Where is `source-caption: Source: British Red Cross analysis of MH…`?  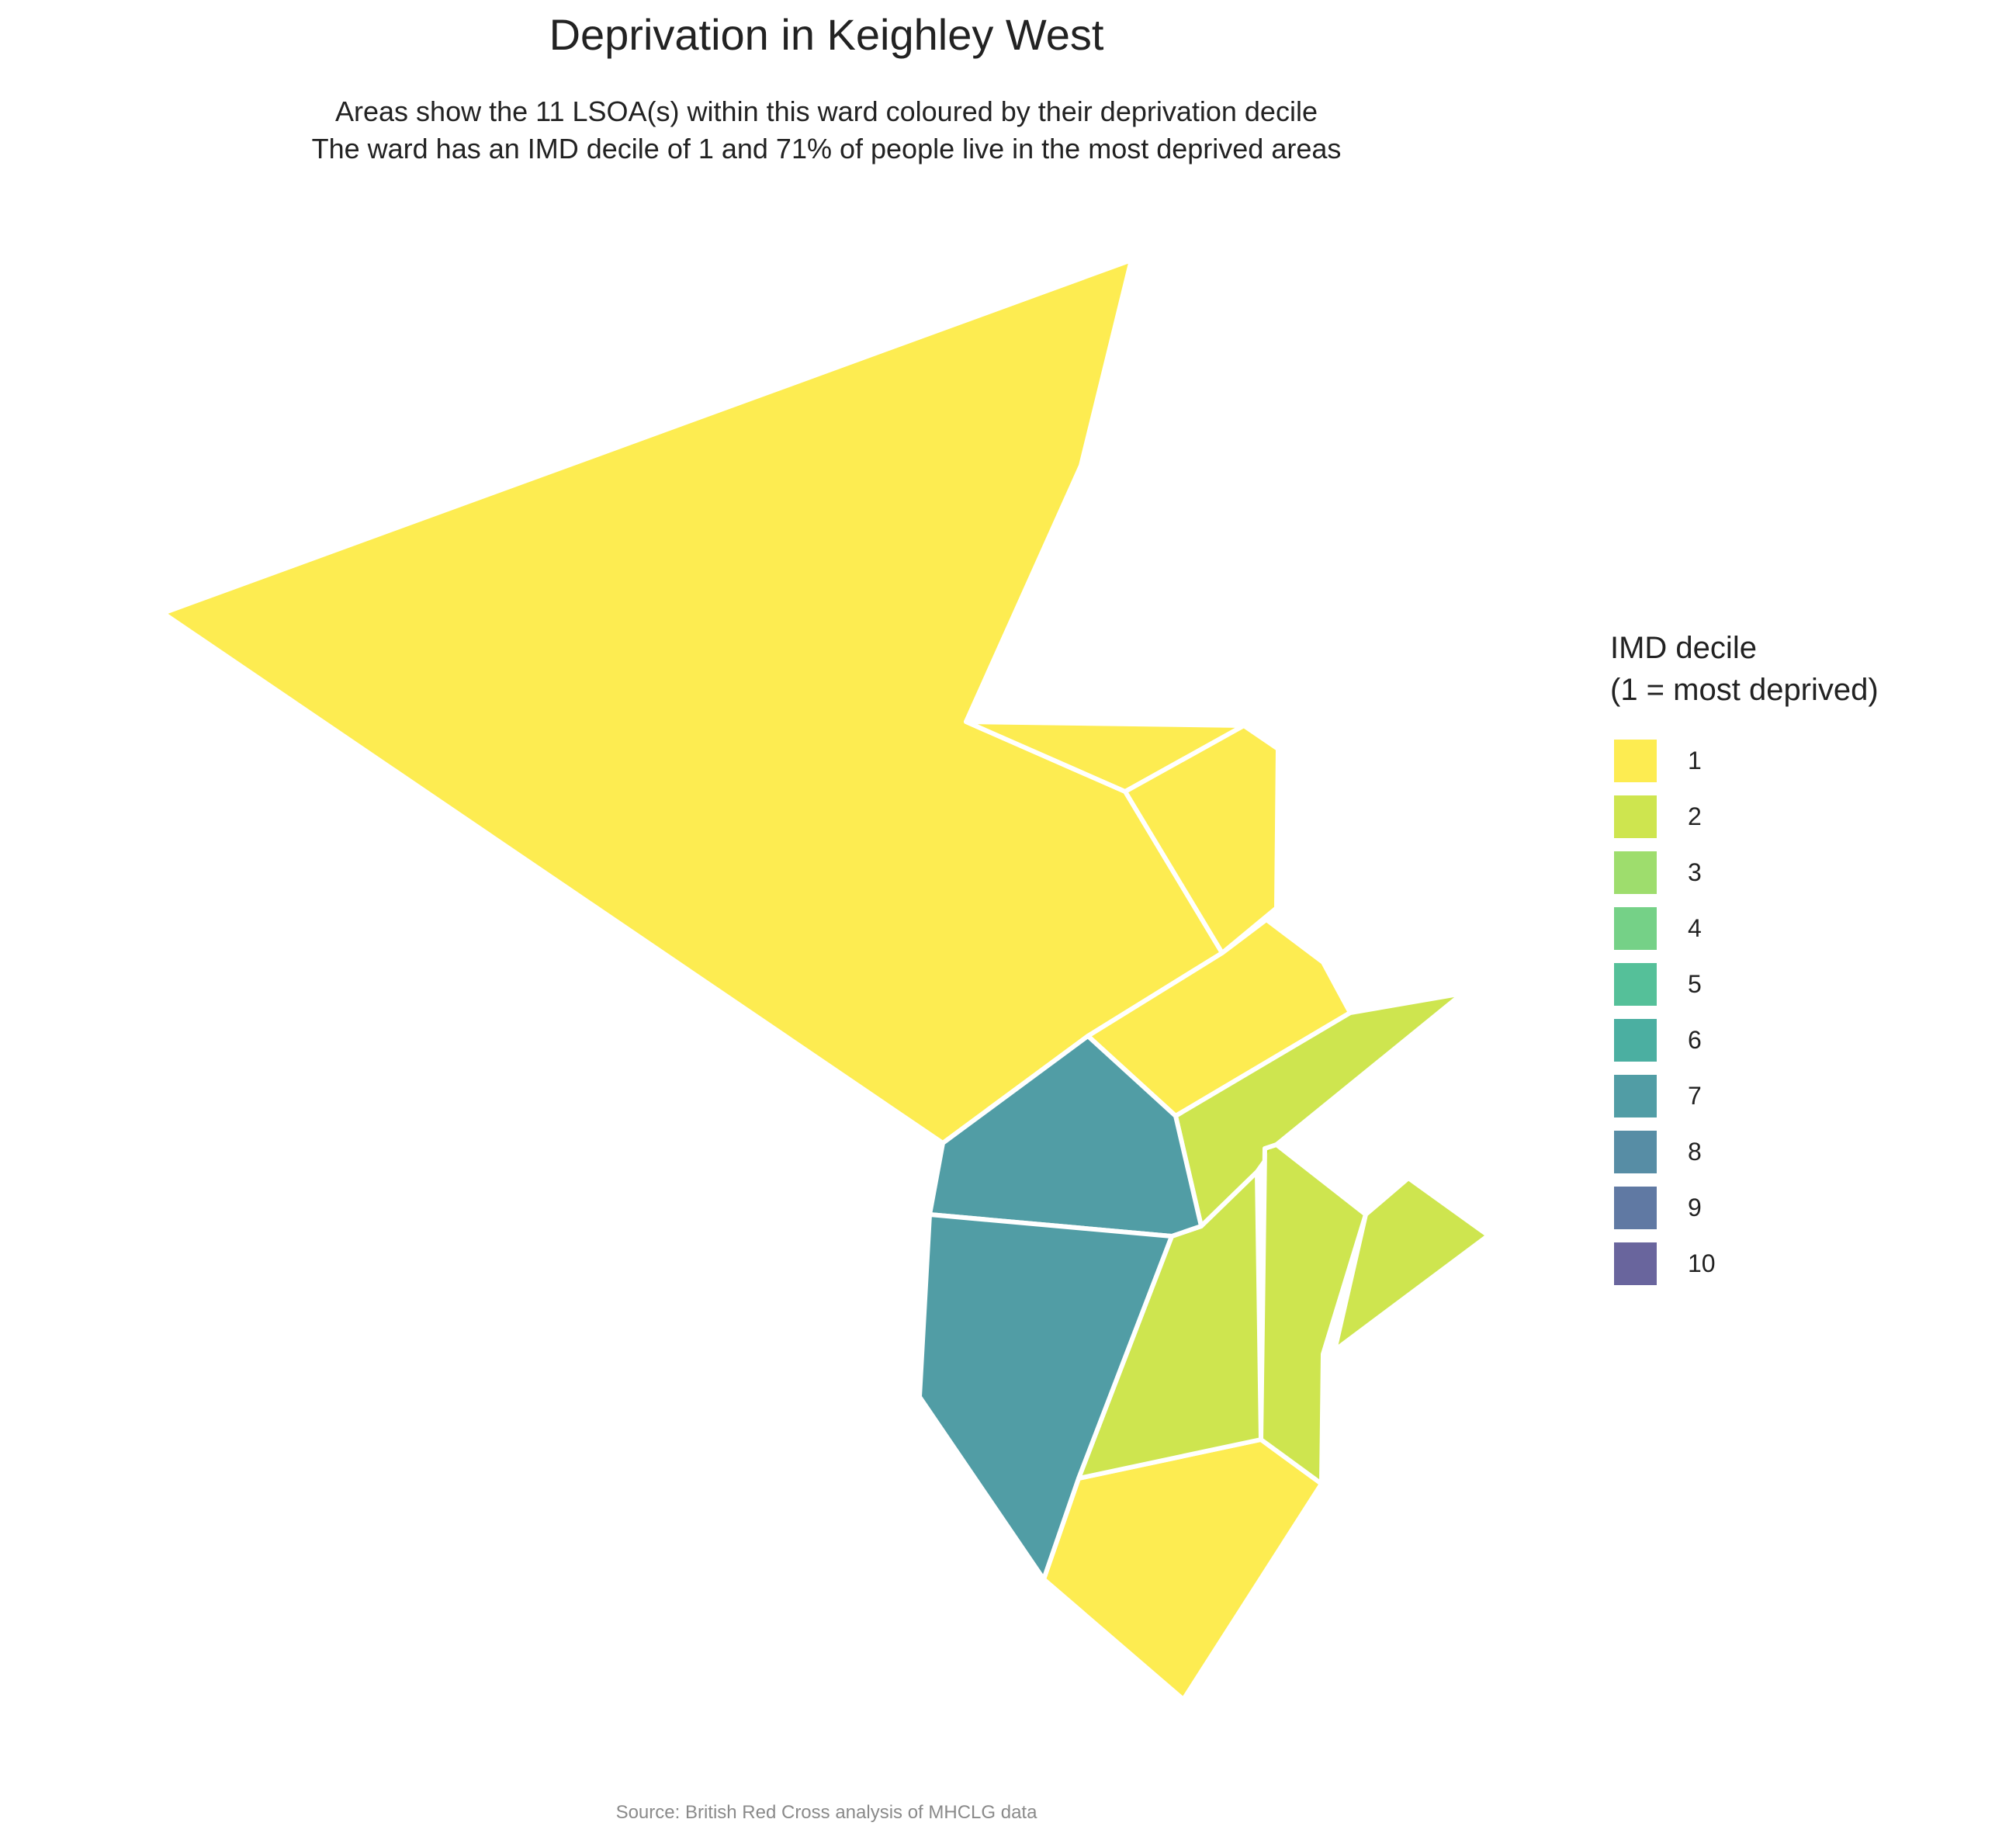
source-caption: Source: British Red Cross analysis of MH… is located at coordinates (826, 1813).